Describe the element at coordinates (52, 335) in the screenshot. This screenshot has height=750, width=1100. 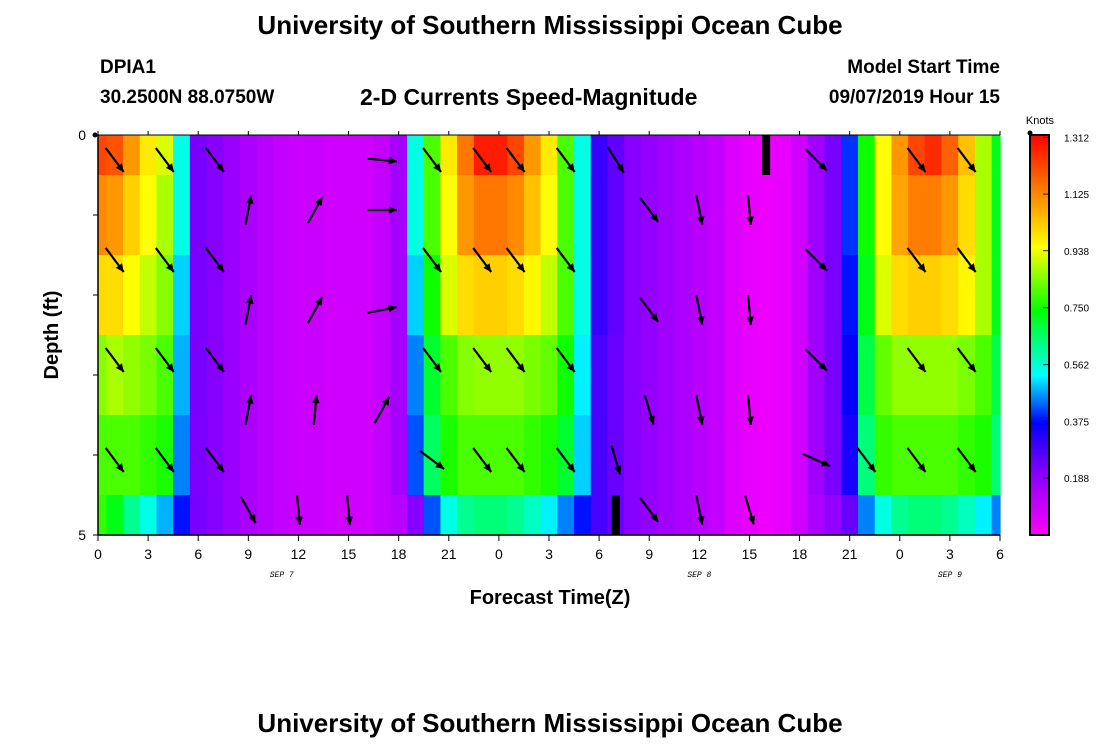
I see `y-axis-label: Depth (ft)` at that location.